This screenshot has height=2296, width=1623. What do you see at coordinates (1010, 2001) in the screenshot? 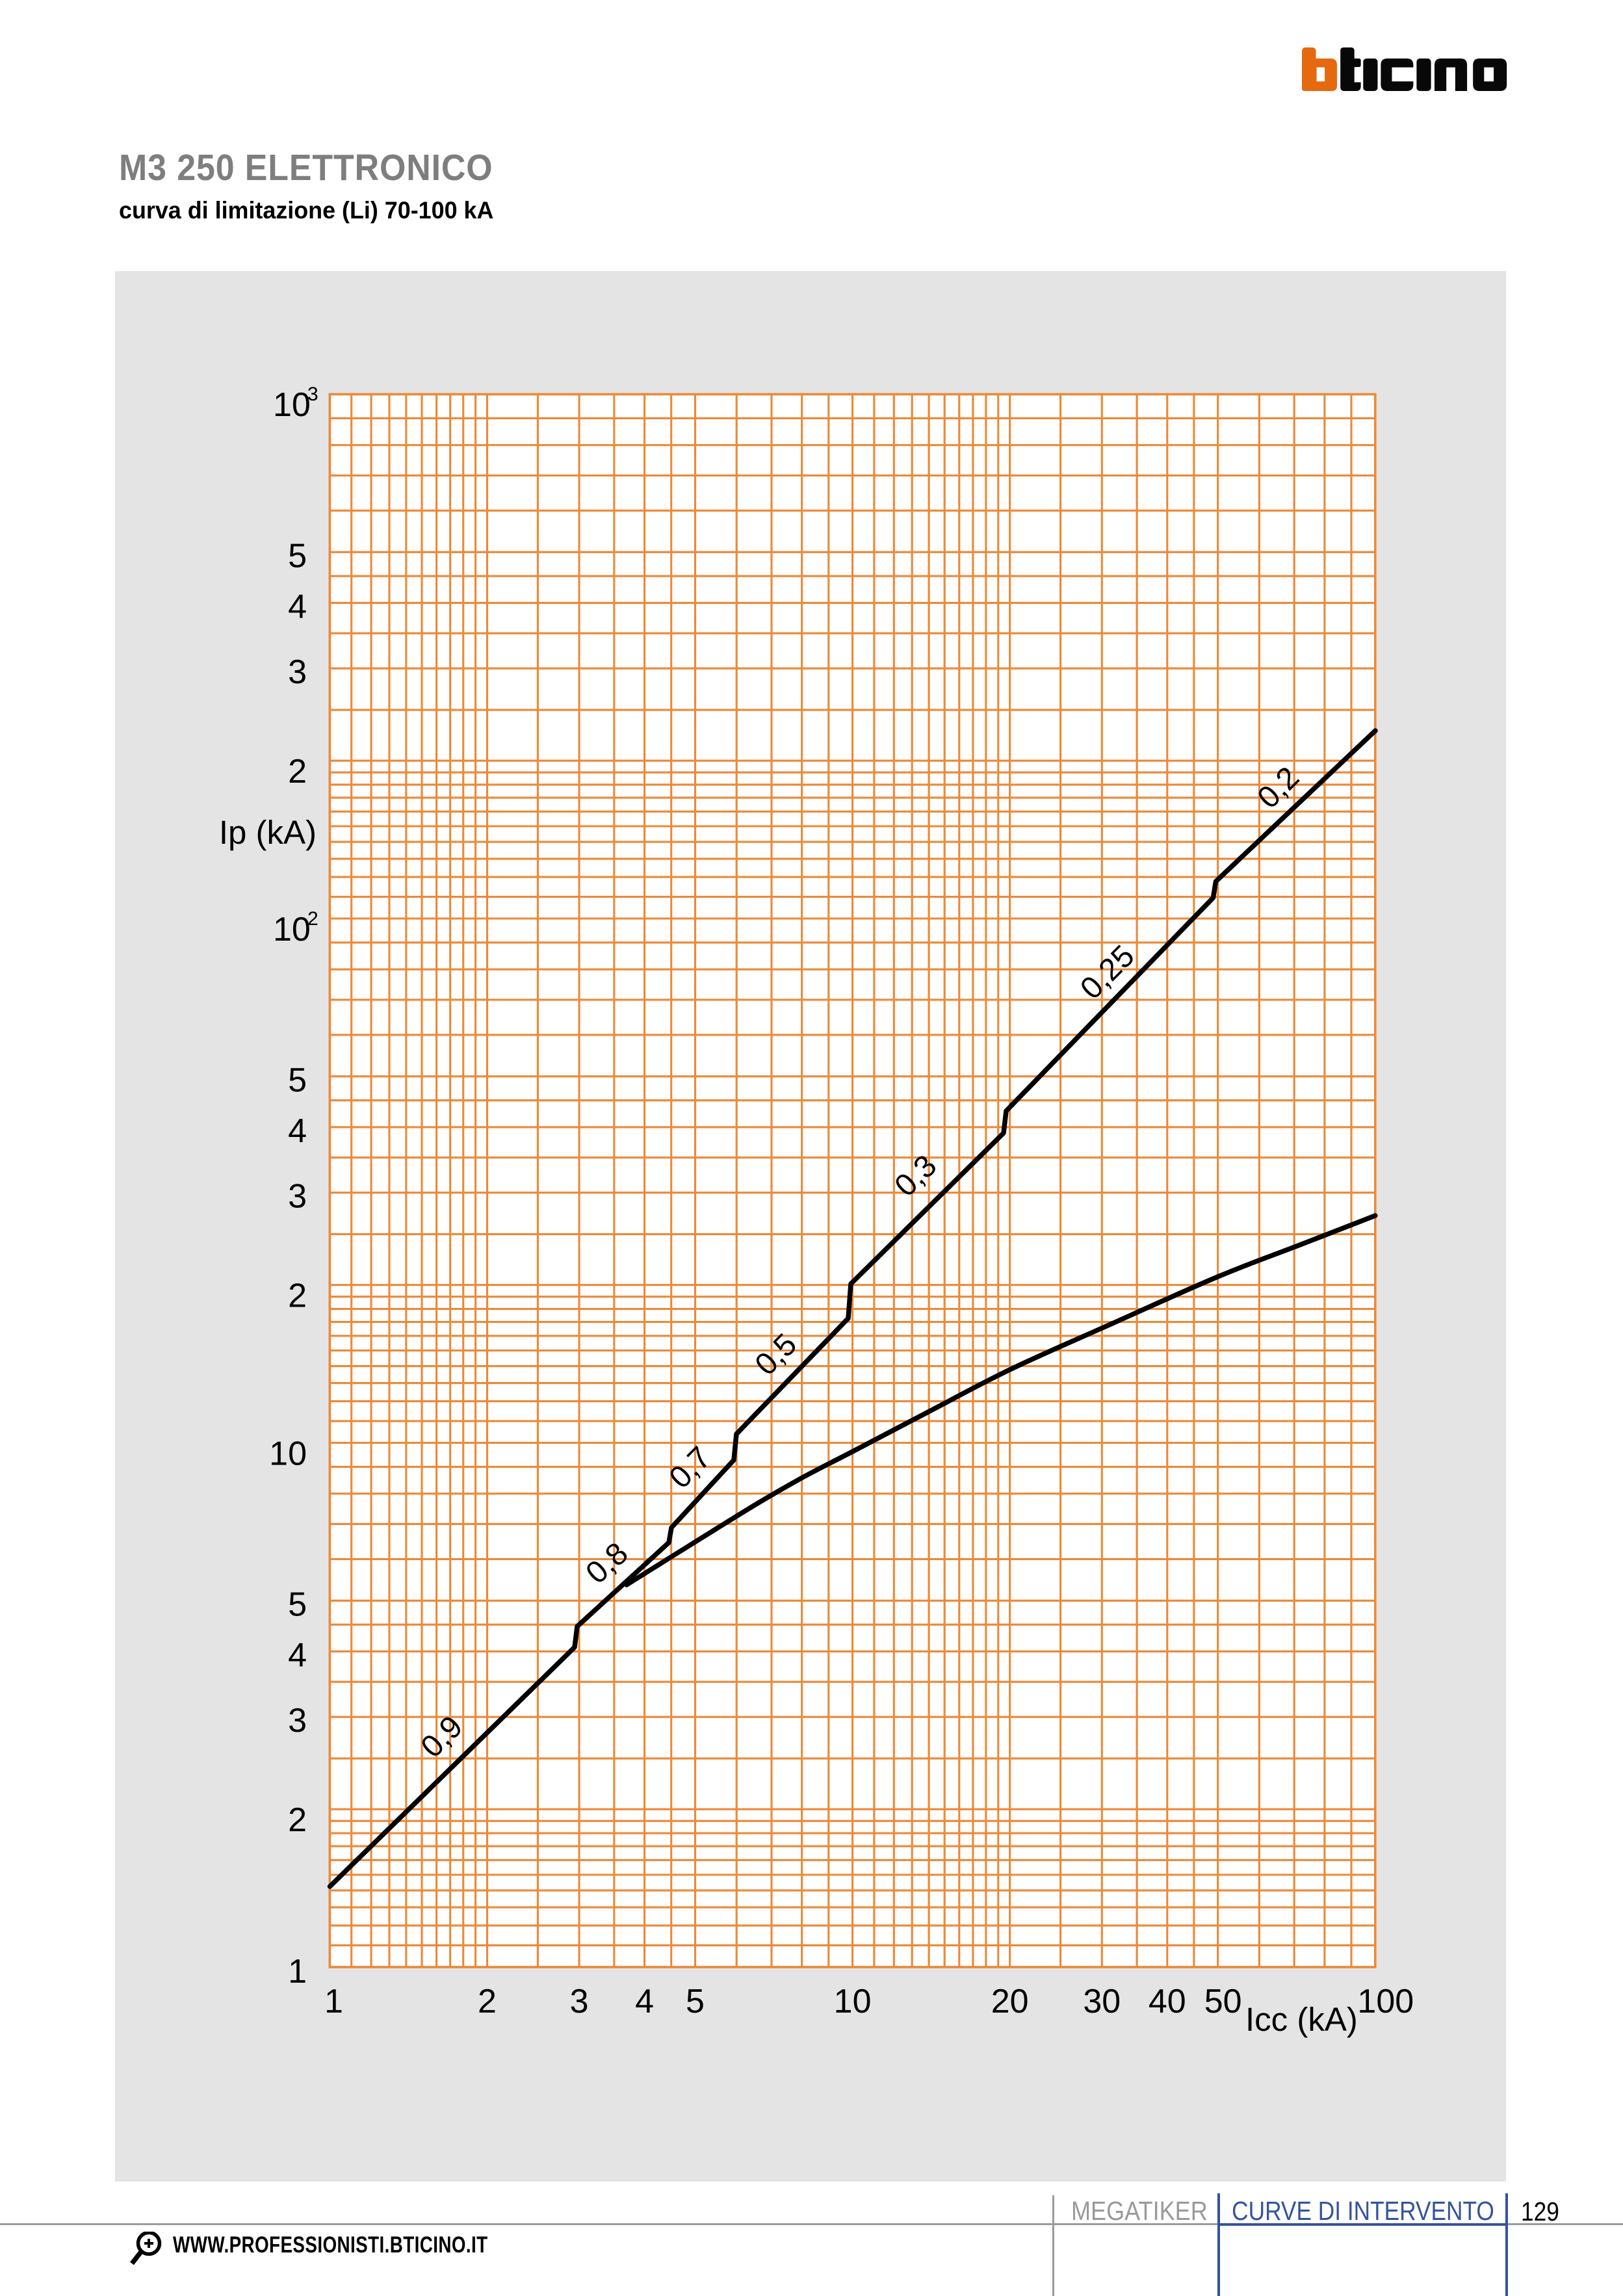
I see `svg-text: 20` at bounding box center [1010, 2001].